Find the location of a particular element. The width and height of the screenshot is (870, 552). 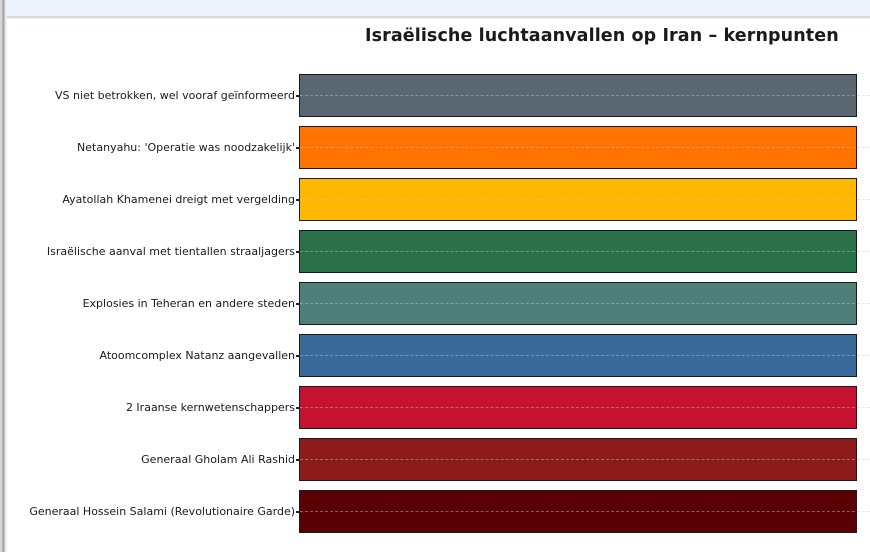

bar-row: Ayatollah Khamenei dreigt met vergelding is located at coordinates (435, 199).